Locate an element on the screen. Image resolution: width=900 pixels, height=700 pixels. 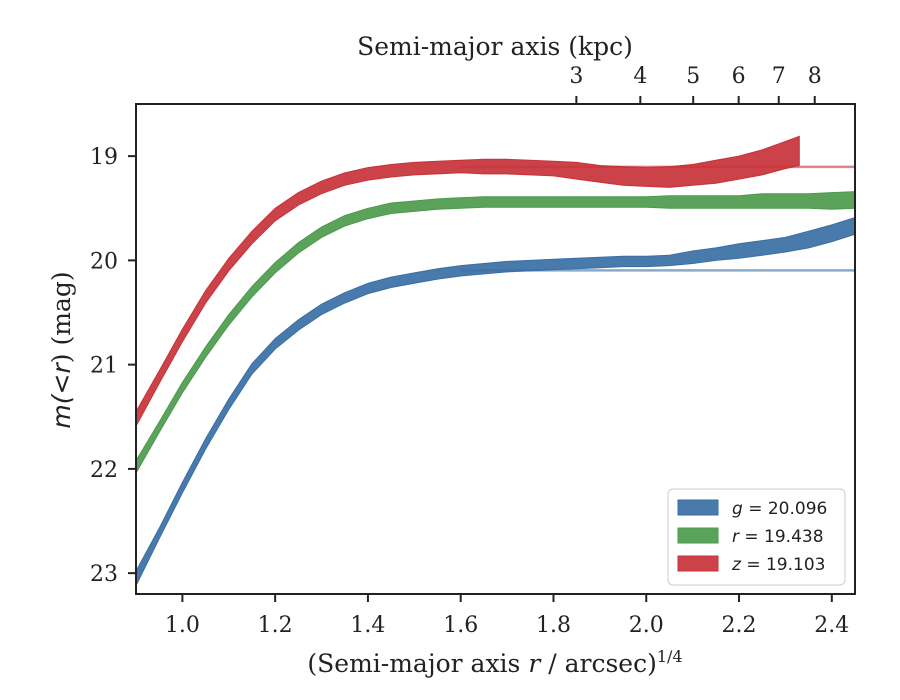
x-axis-title: (Semi-major axis r / arcsec)1/4 is located at coordinates (494, 662).